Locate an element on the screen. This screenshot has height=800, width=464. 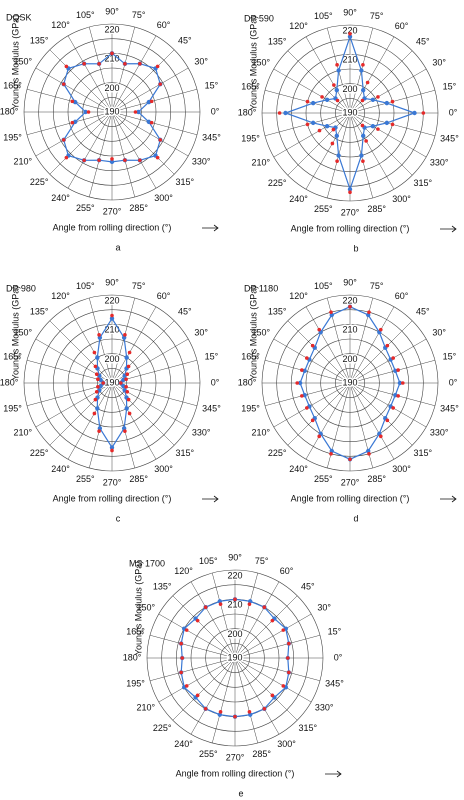
angle-tick-label: 240° is located at coordinates (60, 469).